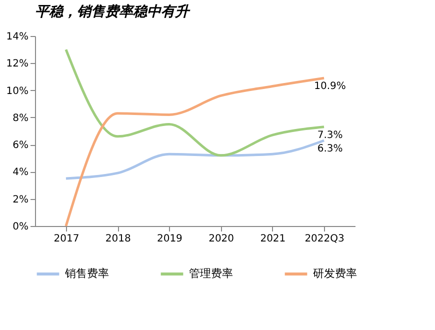 The height and width of the screenshot is (330, 435). Describe the element at coordinates (118, 239) in the screenshot. I see `x-tick-label: 2018` at that location.